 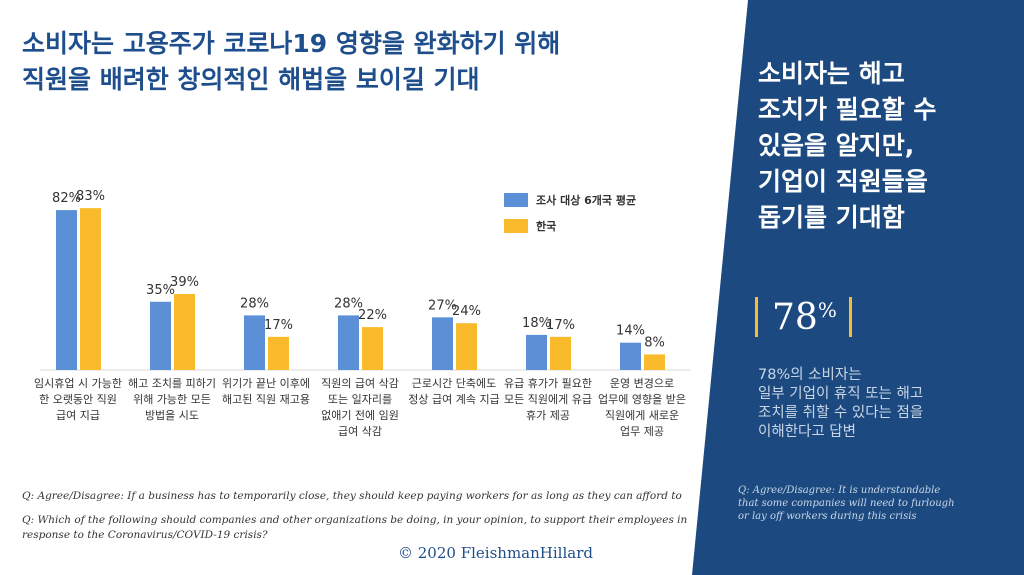 I want to click on category-label-3-line-2: 없애기 전에 임원, so click(x=360, y=415).